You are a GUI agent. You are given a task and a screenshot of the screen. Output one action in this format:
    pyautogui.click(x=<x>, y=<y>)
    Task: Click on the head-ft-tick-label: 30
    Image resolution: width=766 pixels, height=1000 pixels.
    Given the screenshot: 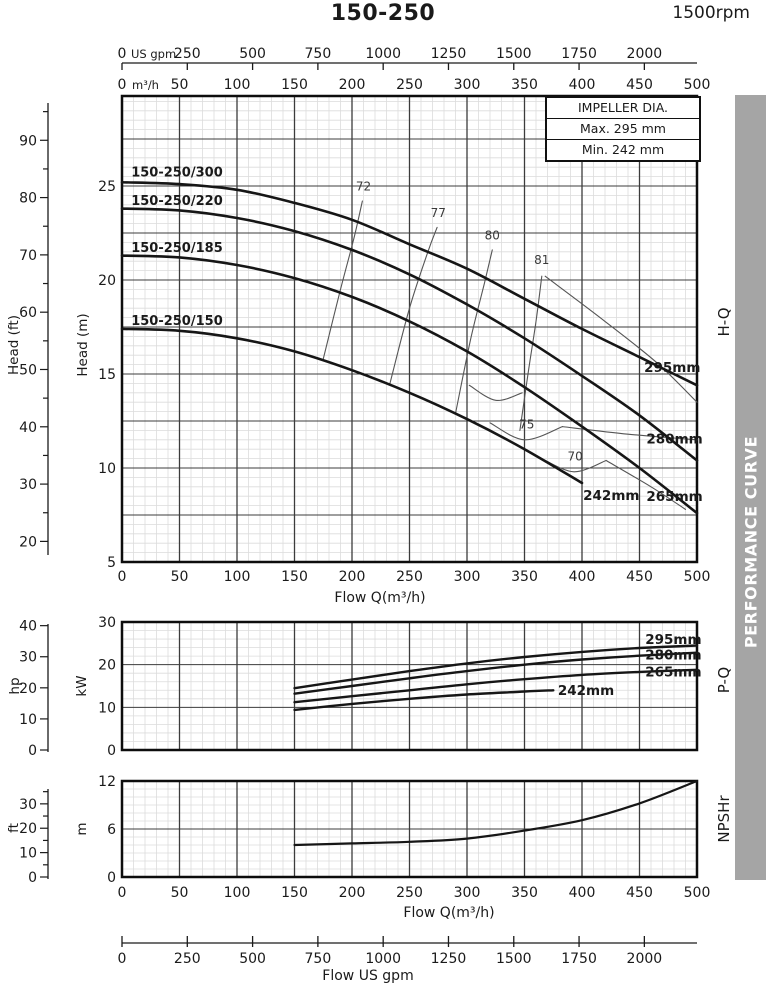 What is the action you would take?
    pyautogui.click(x=28, y=485)
    